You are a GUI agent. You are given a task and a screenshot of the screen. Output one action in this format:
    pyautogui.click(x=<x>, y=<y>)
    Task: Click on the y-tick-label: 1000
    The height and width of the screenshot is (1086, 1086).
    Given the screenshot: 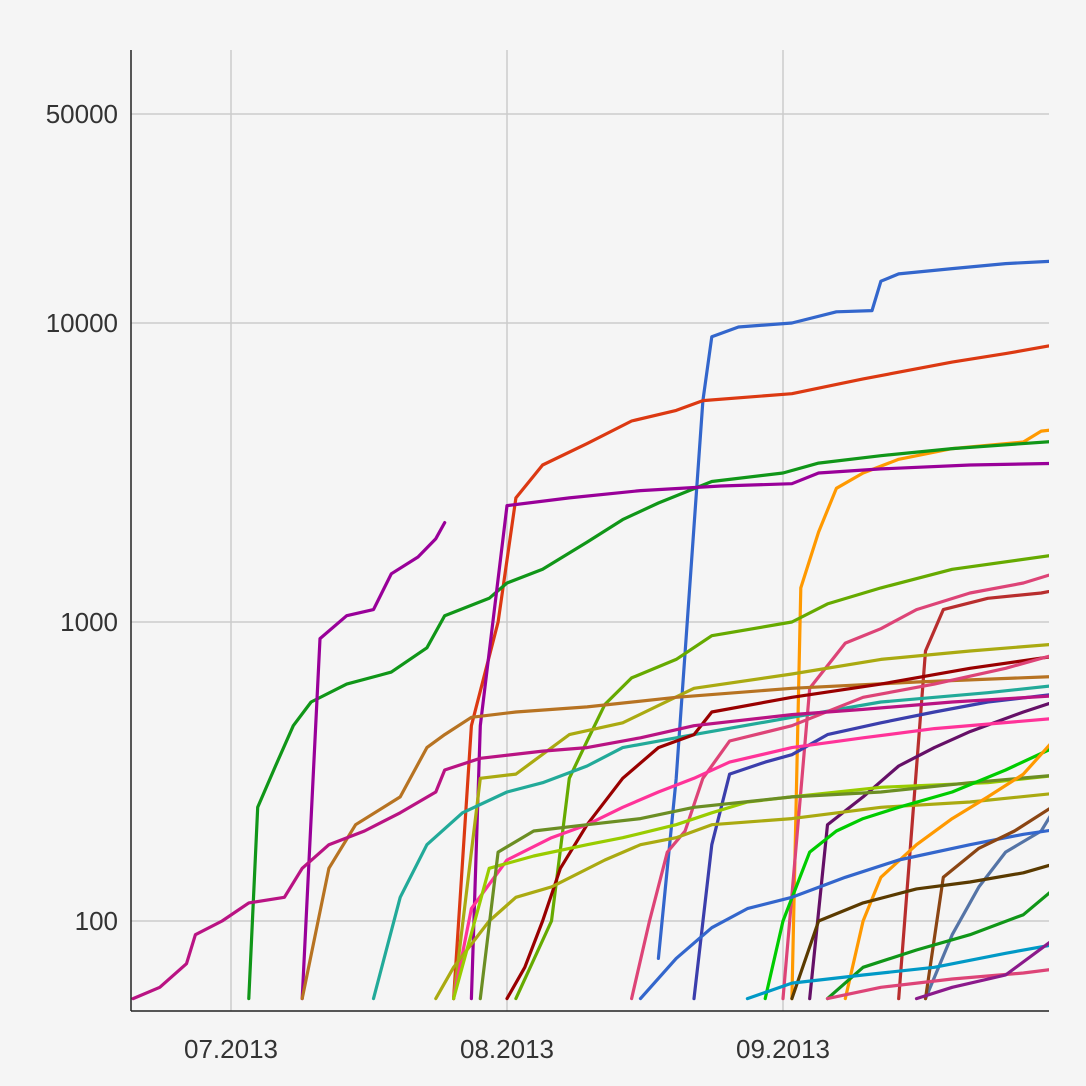 What is the action you would take?
    pyautogui.click(x=89, y=622)
    